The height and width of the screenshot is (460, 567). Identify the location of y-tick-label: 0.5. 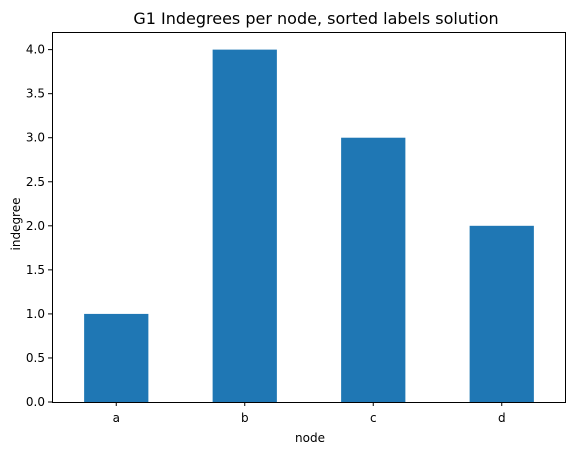
(35, 358).